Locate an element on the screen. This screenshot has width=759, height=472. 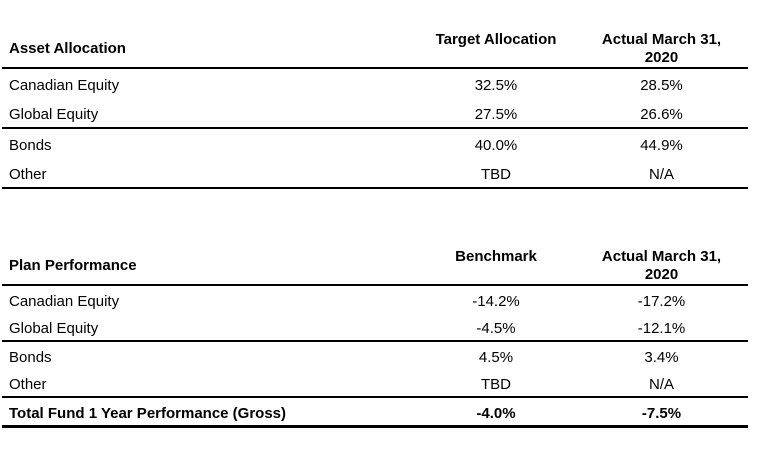
actual-value: -17.2% is located at coordinates (661, 301).